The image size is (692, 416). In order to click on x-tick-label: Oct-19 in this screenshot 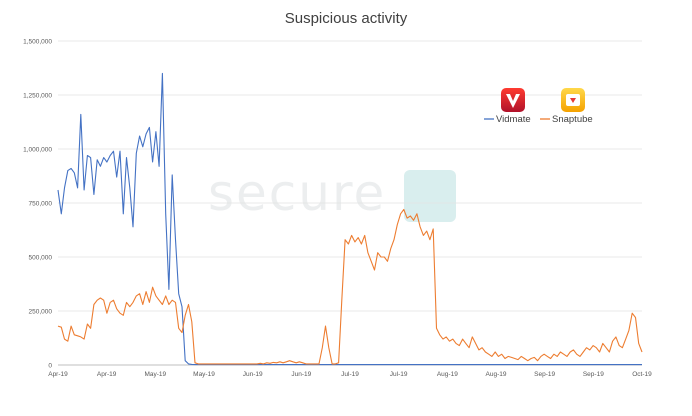, I will do `click(642, 374)`.